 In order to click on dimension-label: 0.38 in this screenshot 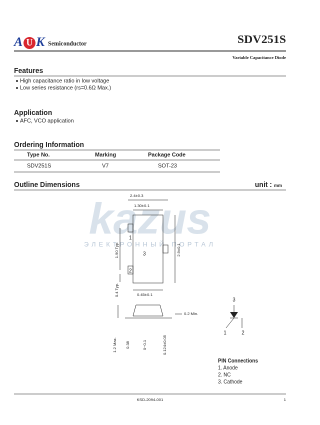, I will do `click(127, 344)`.